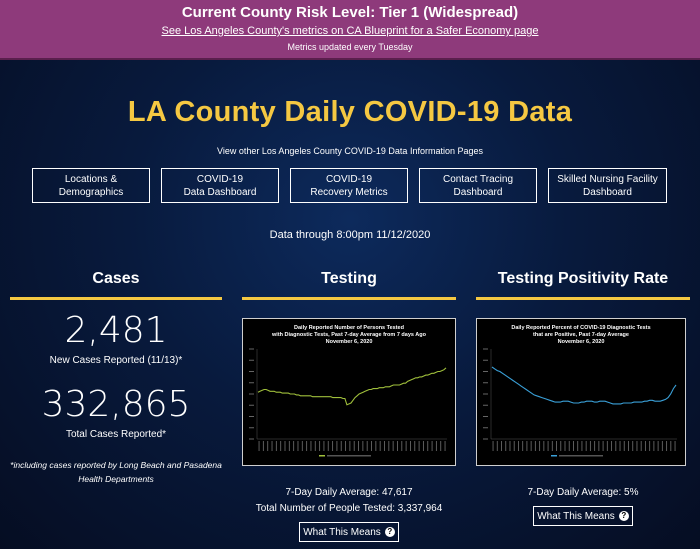  What do you see at coordinates (91, 179) in the screenshot?
I see `nav-label-line1: Locations &` at bounding box center [91, 179].